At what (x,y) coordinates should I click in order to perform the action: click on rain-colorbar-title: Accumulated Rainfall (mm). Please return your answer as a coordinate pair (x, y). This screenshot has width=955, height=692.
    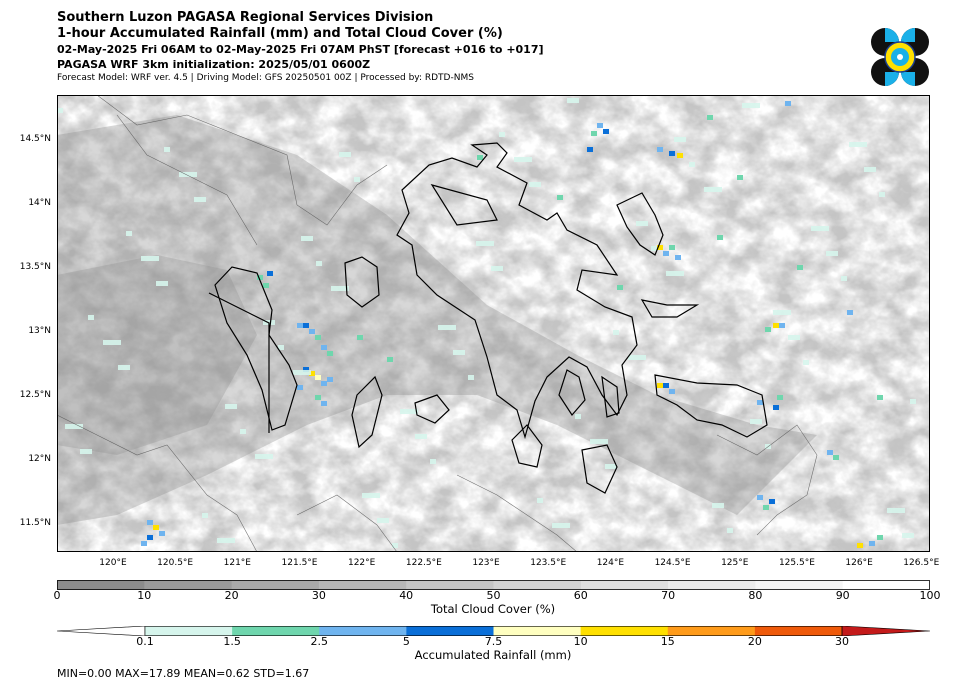
    Looking at the image, I should click on (493, 655).